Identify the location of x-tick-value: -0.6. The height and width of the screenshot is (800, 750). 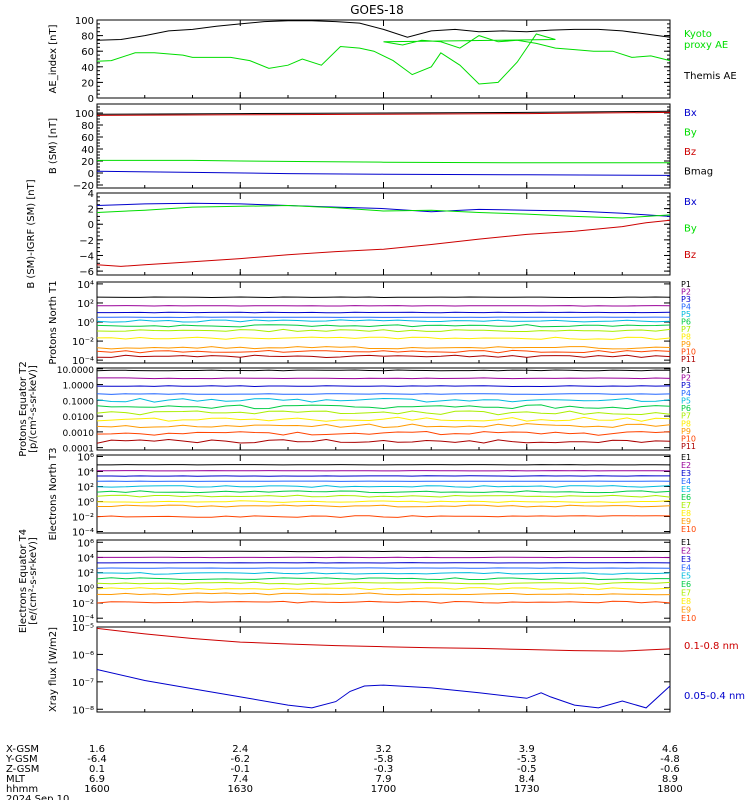
(670, 769).